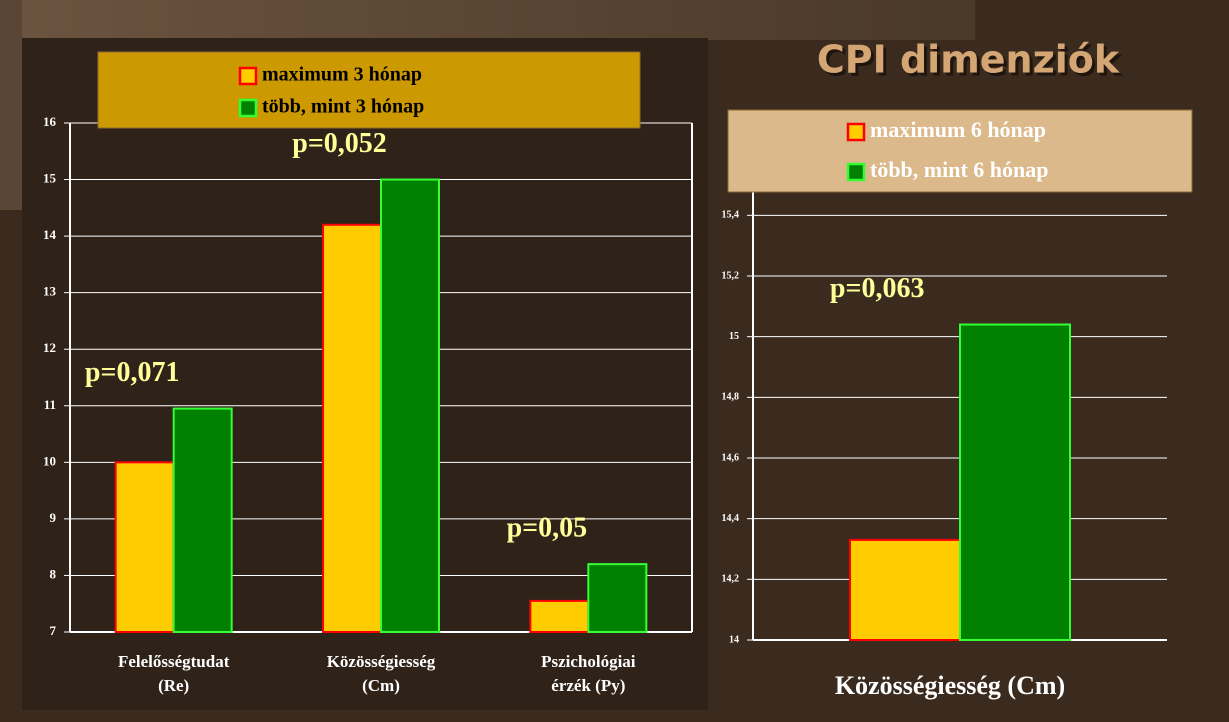  I want to click on y-tick-label: 9, so click(53, 517).